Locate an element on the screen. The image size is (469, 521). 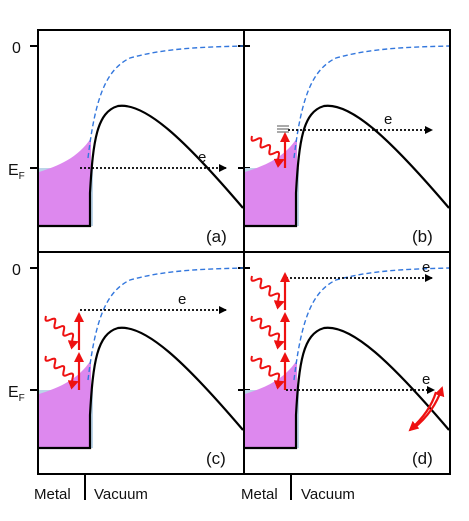
electron-label-d-2: e is located at coordinates (426, 379).